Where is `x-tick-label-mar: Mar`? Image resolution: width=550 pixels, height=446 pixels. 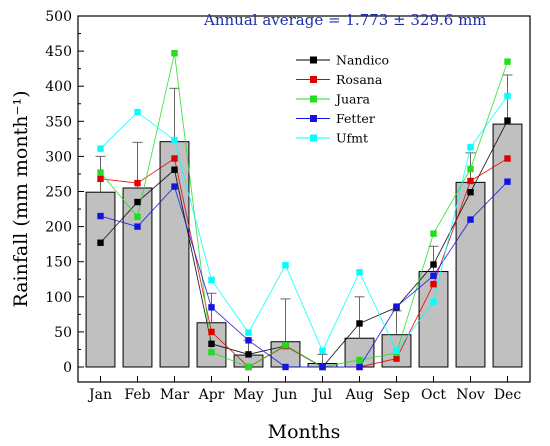 x-tick-label-mar: Mar is located at coordinates (175, 395).